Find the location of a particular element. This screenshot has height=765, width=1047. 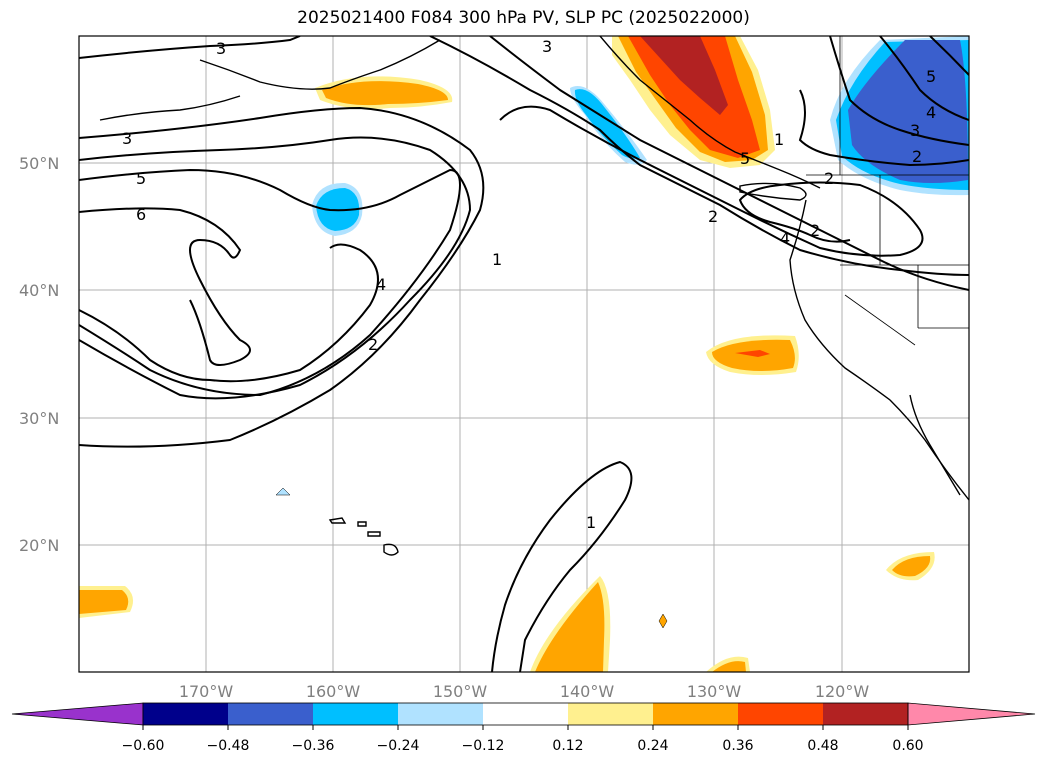

svg-text: 40°N is located at coordinates (39, 290).